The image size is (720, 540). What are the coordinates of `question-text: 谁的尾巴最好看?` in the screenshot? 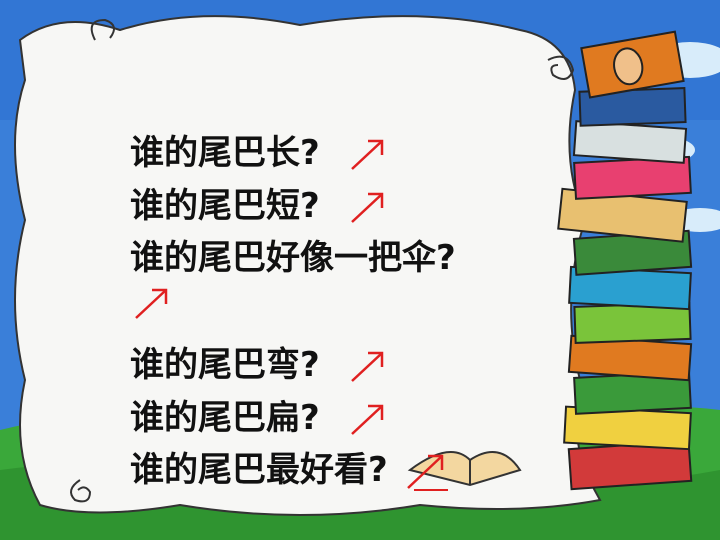 It's located at (259, 470).